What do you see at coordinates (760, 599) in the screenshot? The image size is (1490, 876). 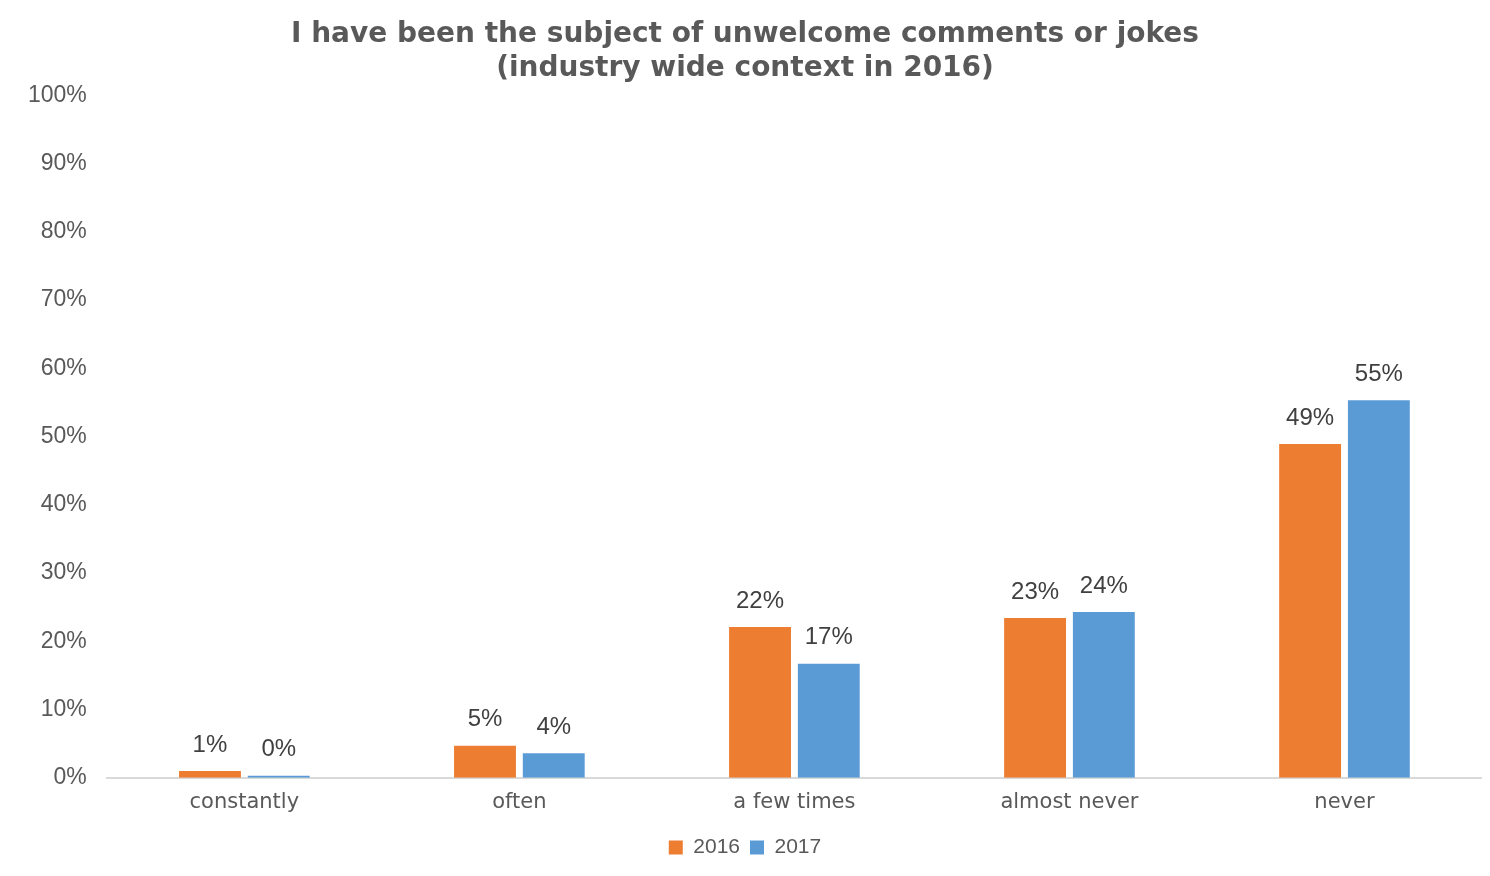 I see `data-label: 22%` at bounding box center [760, 599].